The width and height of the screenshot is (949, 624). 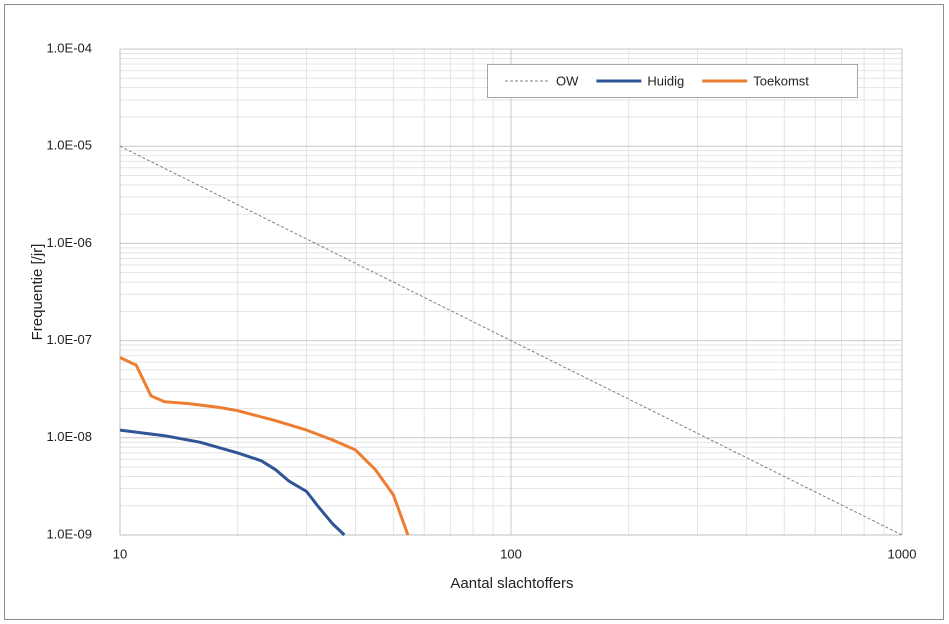 What do you see at coordinates (37, 292) in the screenshot?
I see `y-axis-title: Frequentie [/jr]` at bounding box center [37, 292].